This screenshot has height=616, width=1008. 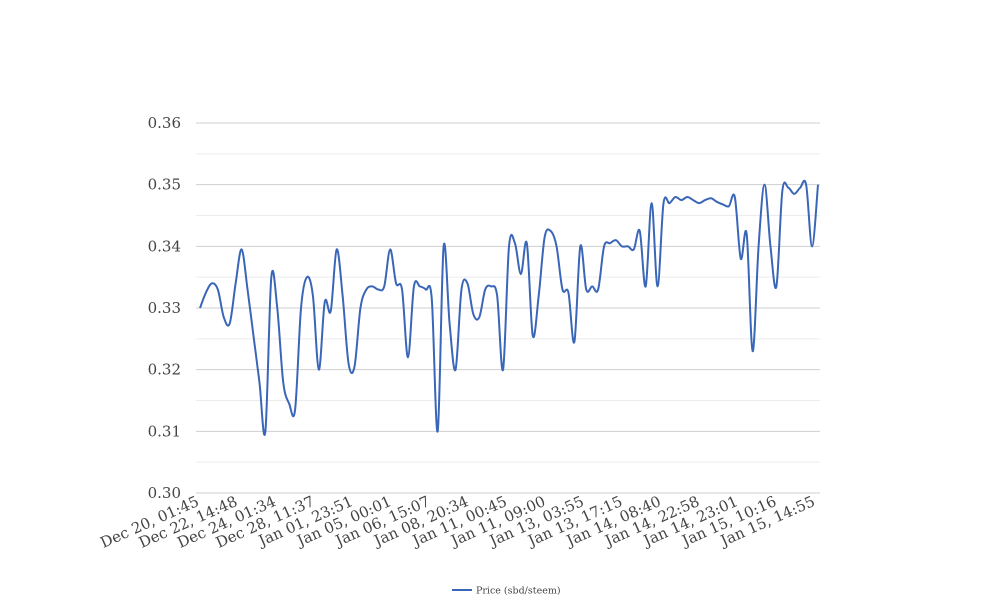 I want to click on y-tick-label: 0.32, so click(x=164, y=370).